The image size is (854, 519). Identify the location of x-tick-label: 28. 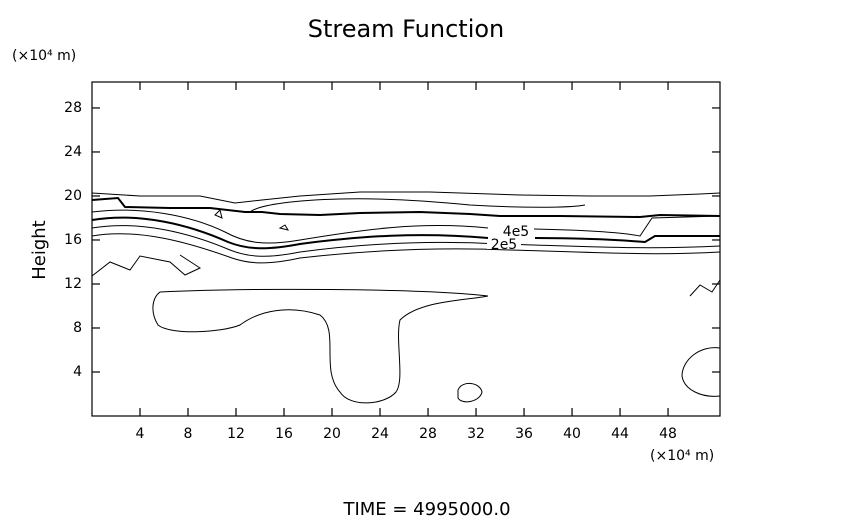
(428, 434).